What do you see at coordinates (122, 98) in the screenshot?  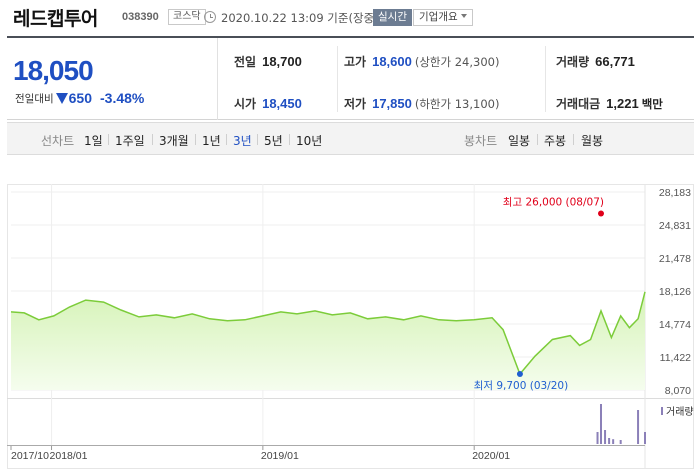 I see `change-percent: -3.48%` at bounding box center [122, 98].